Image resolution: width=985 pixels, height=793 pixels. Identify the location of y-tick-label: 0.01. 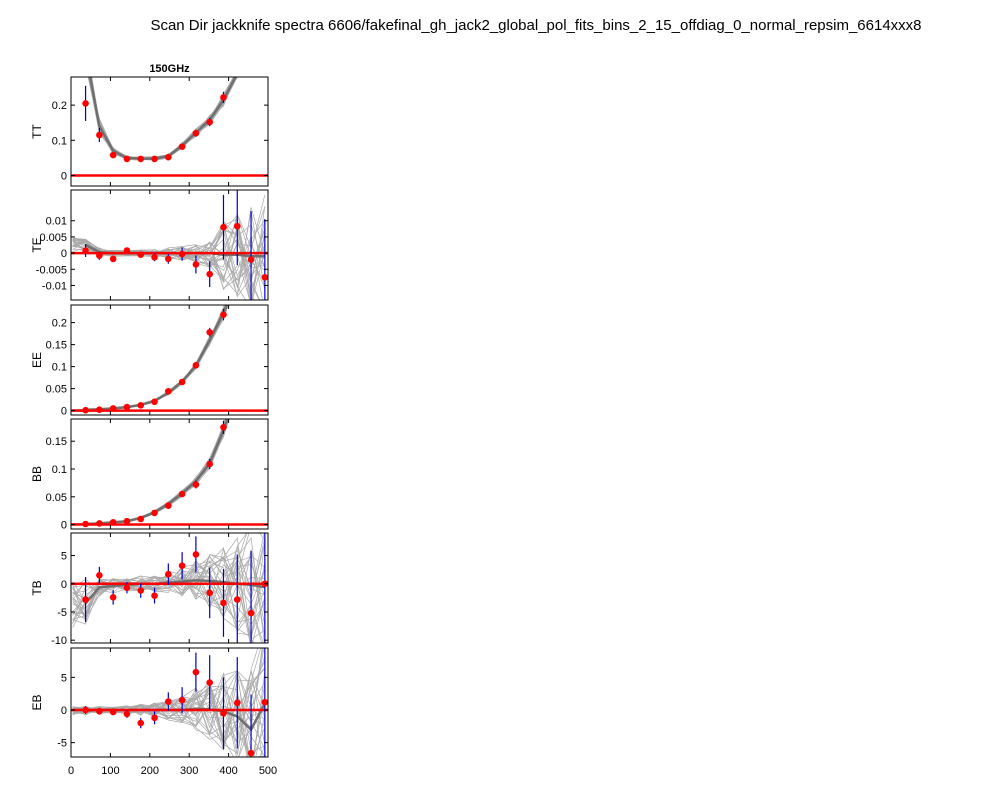
(56, 222).